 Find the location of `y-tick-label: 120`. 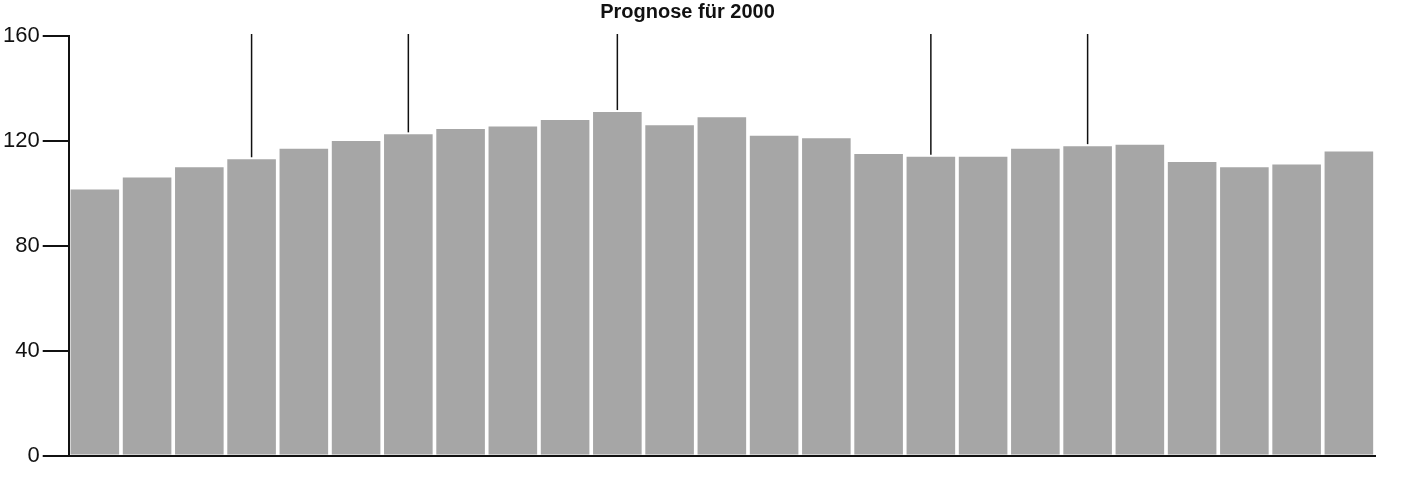

y-tick-label: 120 is located at coordinates (21, 139).